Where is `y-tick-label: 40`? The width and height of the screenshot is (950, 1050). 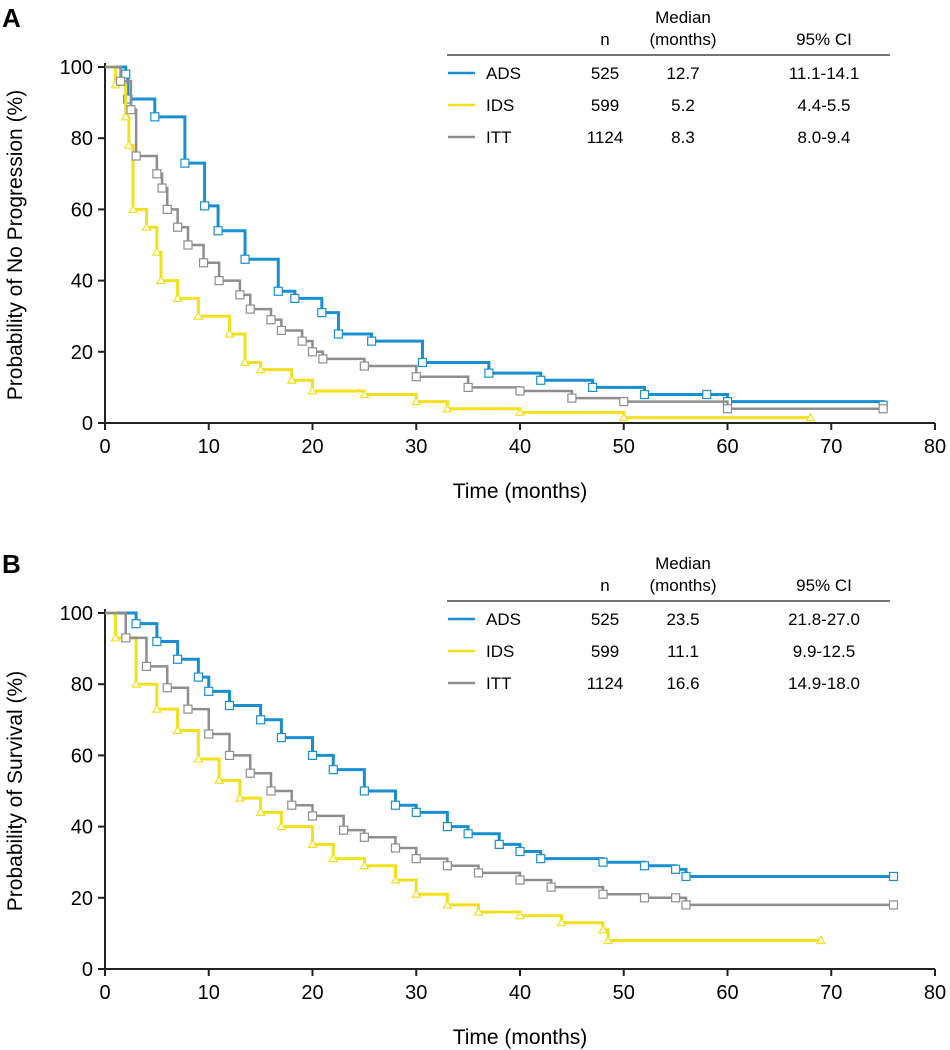
y-tick-label: 40 is located at coordinates (82, 282).